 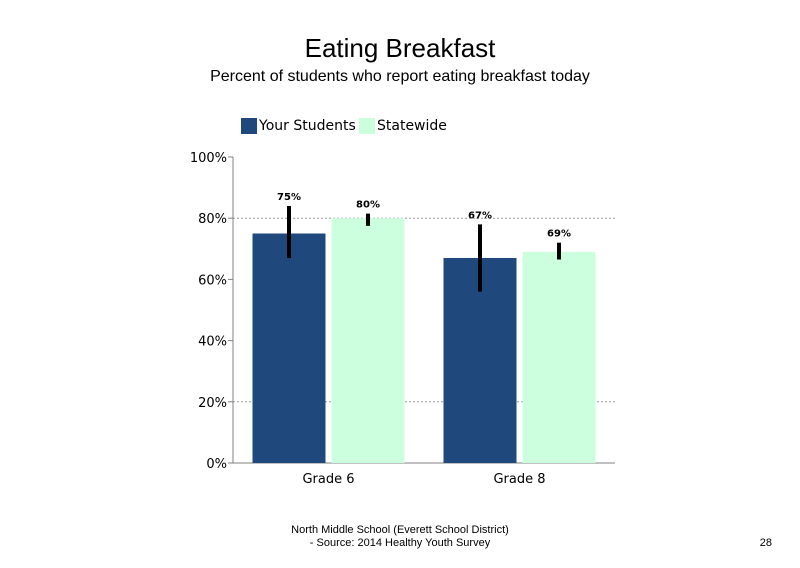 What do you see at coordinates (208, 158) in the screenshot?
I see `y-tick-label: 100%` at bounding box center [208, 158].